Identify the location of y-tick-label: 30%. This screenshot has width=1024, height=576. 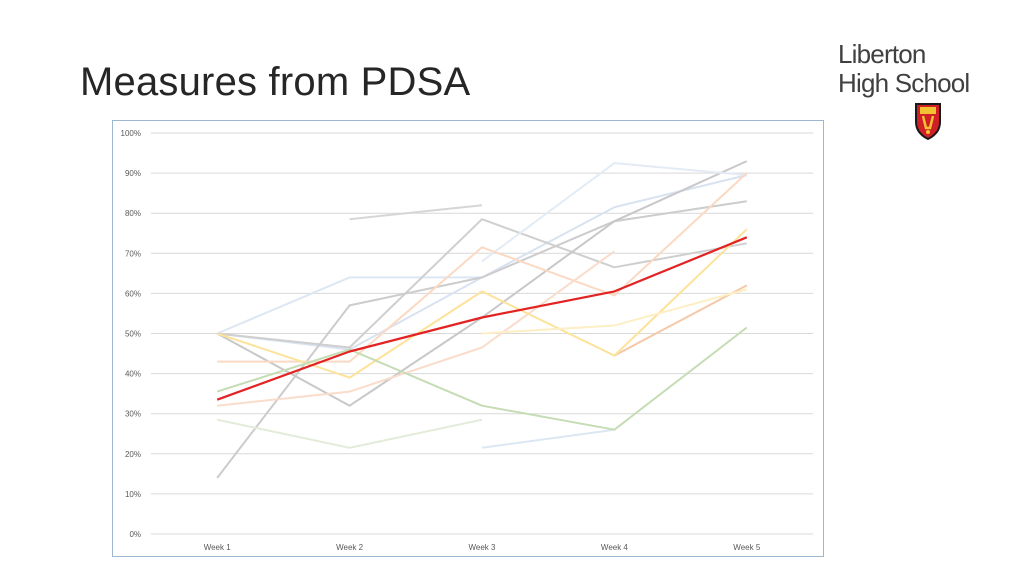
(133, 414).